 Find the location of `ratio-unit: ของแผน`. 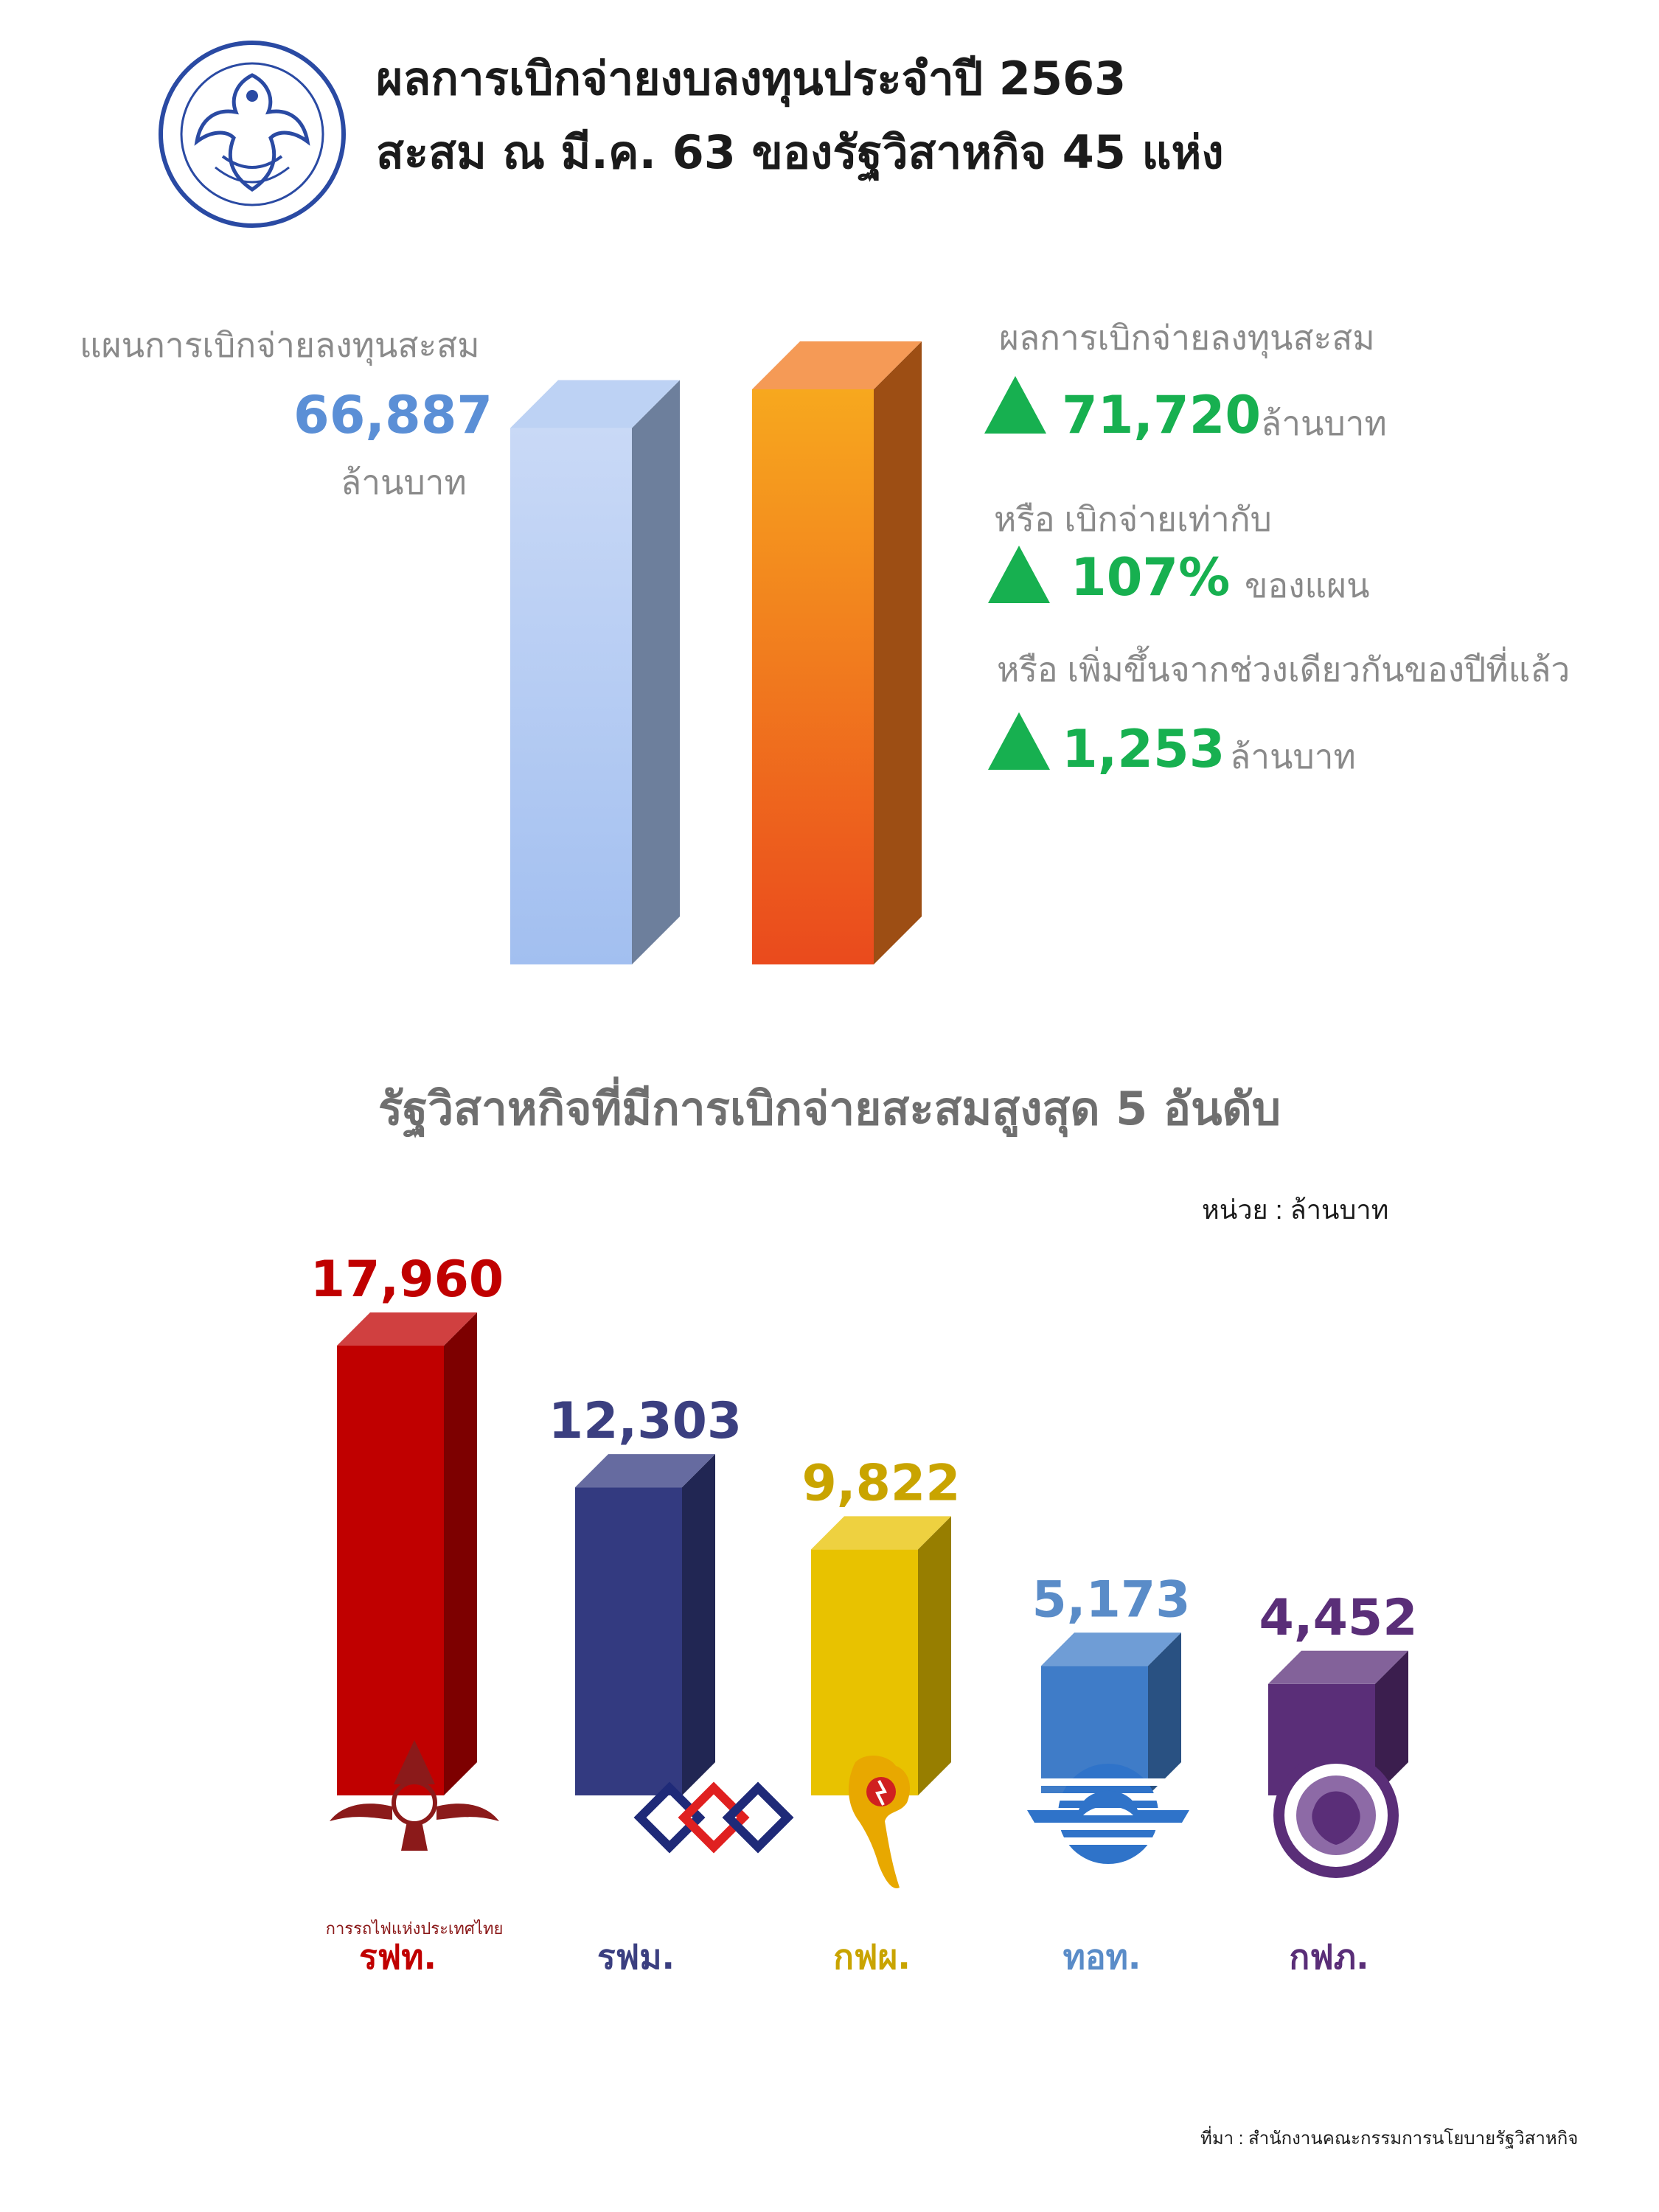

ratio-unit: ของแผน is located at coordinates (1307, 585).